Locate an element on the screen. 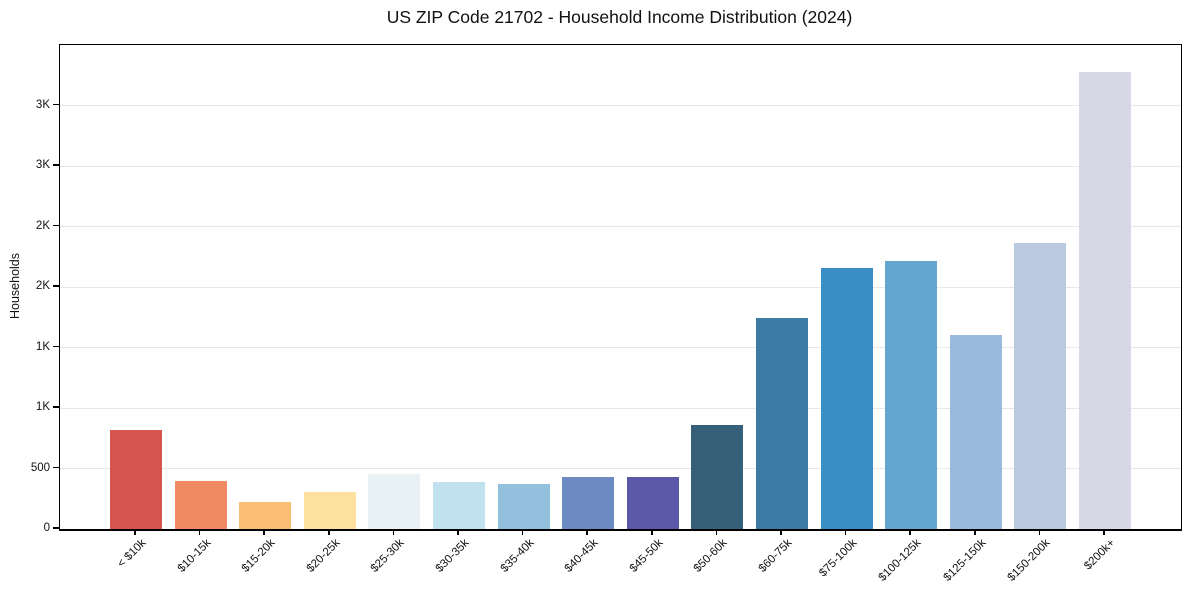 The image size is (1189, 590). x-tick-label: $20-25k is located at coordinates (323, 556).